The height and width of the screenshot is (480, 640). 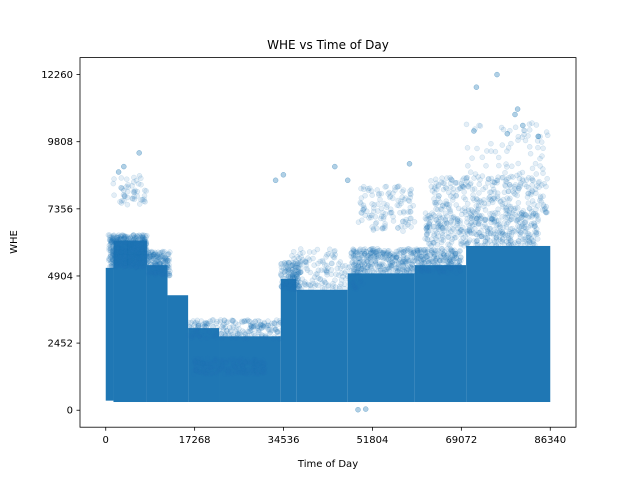 I want to click on y-tick-label: 9808, so click(x=60, y=142).